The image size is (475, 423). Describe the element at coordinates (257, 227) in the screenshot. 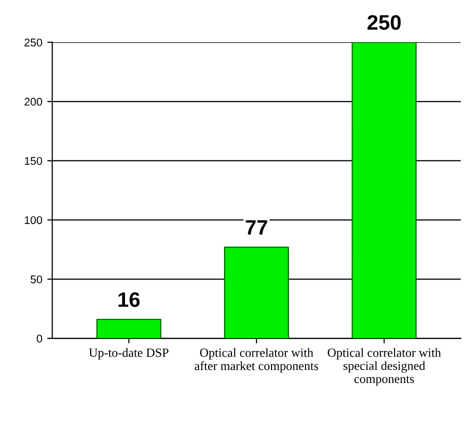

I see `data-label: 77` at that location.